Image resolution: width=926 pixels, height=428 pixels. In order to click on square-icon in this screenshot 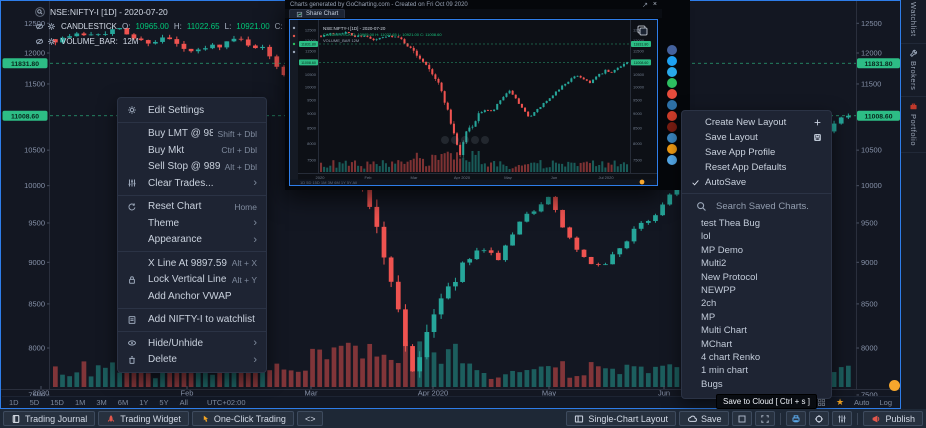, I will do `click(742, 419)`.